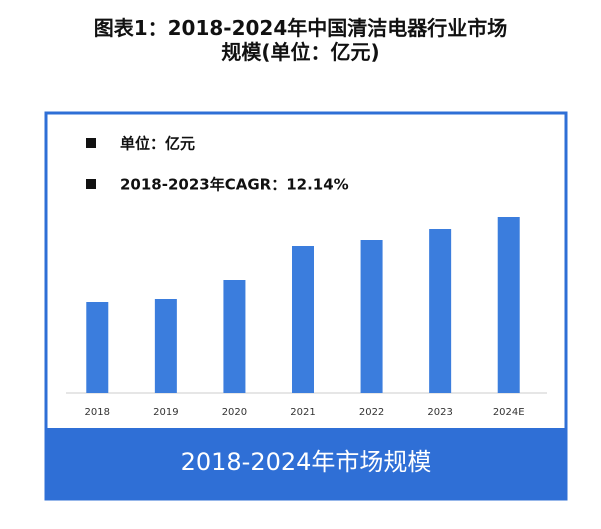 The width and height of the screenshot is (601, 529). What do you see at coordinates (97, 412) in the screenshot?
I see `x-tick-label: 2018` at bounding box center [97, 412].